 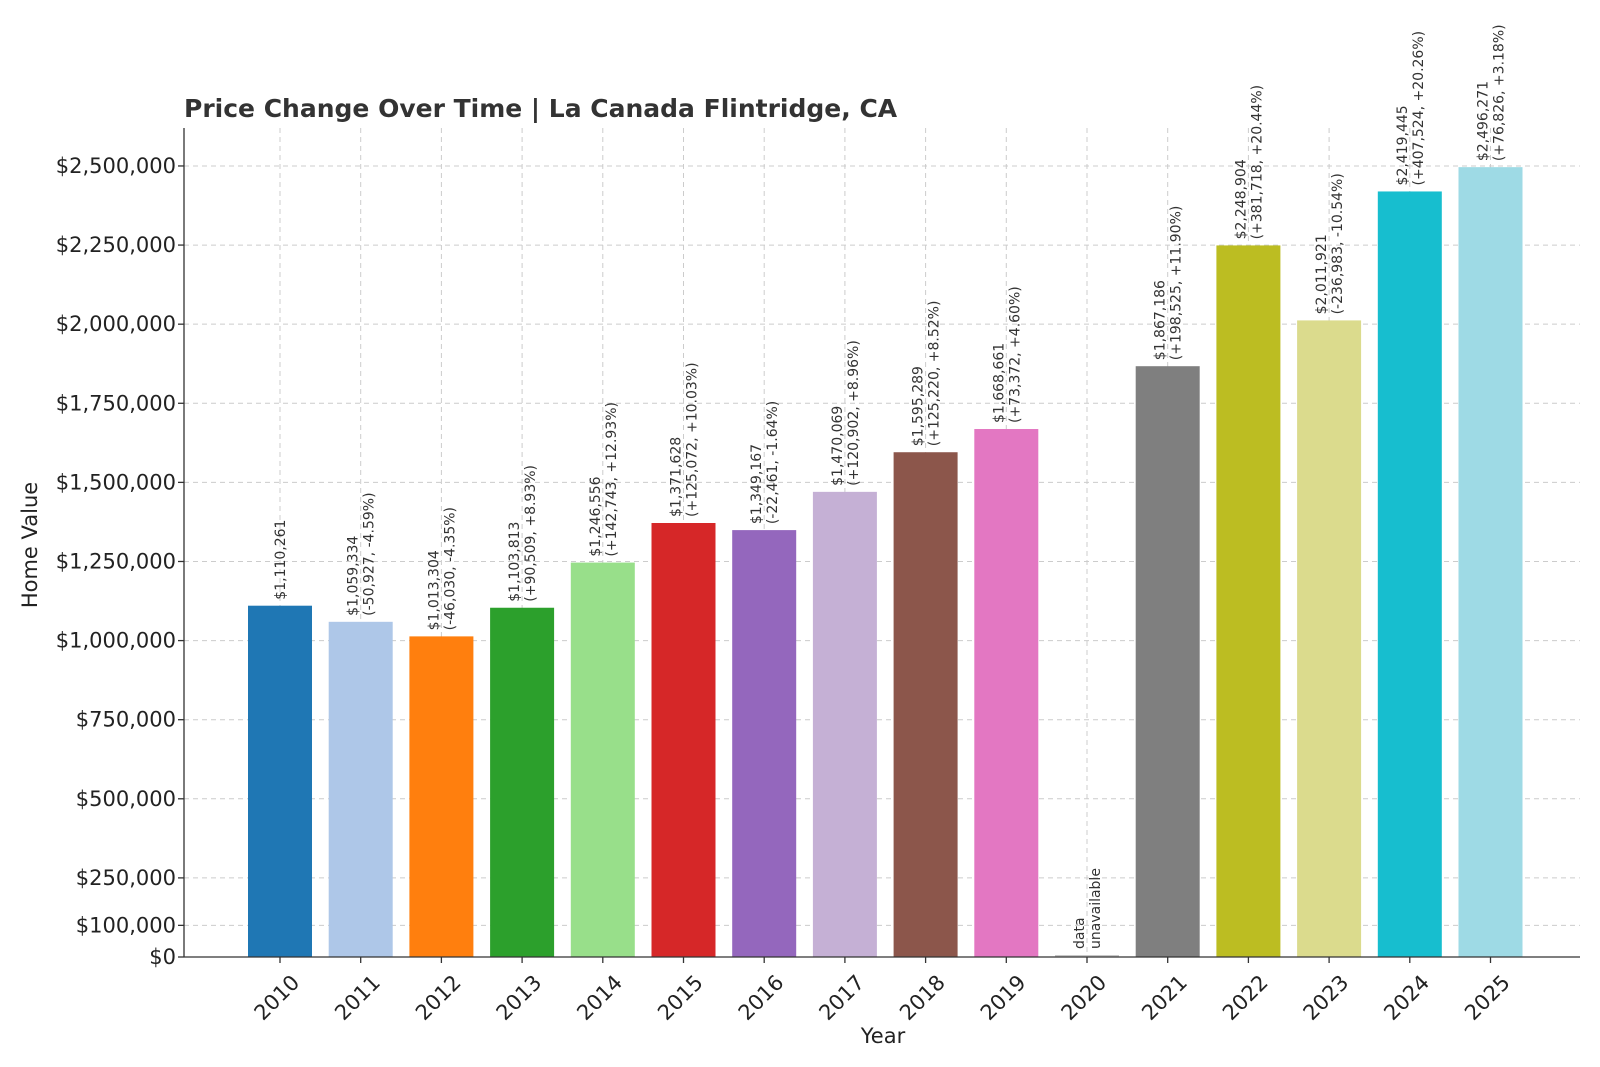 I want to click on bar-label-2024: (+407,524, +20.26%), so click(x=1419, y=108).